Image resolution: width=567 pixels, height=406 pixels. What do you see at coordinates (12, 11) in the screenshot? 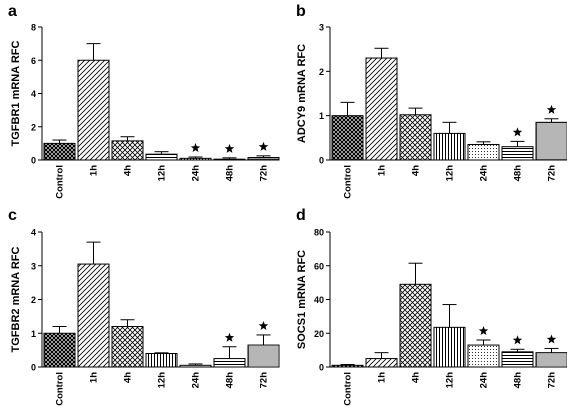
I see `panel-letter: a` at bounding box center [12, 11].